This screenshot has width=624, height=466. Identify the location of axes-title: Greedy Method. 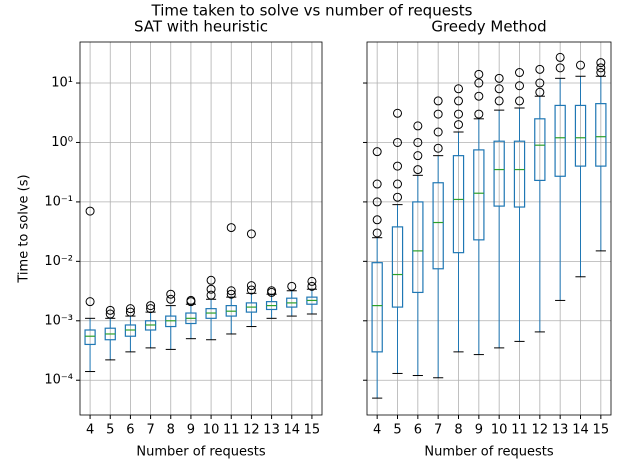
(488, 27).